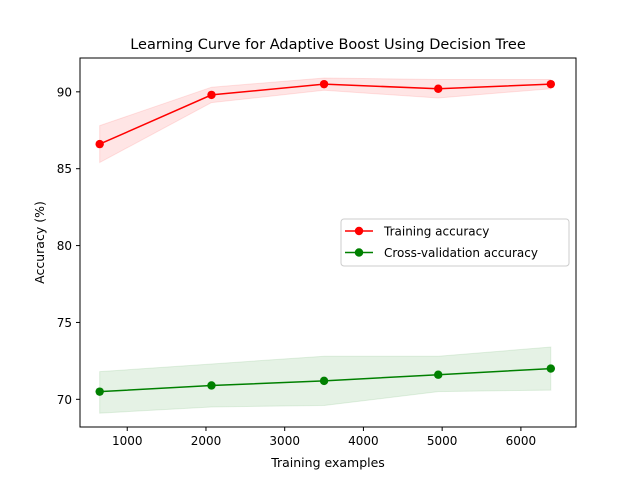 This screenshot has width=640, height=484. What do you see at coordinates (64, 169) in the screenshot?
I see `y-tick-label: 85` at bounding box center [64, 169].